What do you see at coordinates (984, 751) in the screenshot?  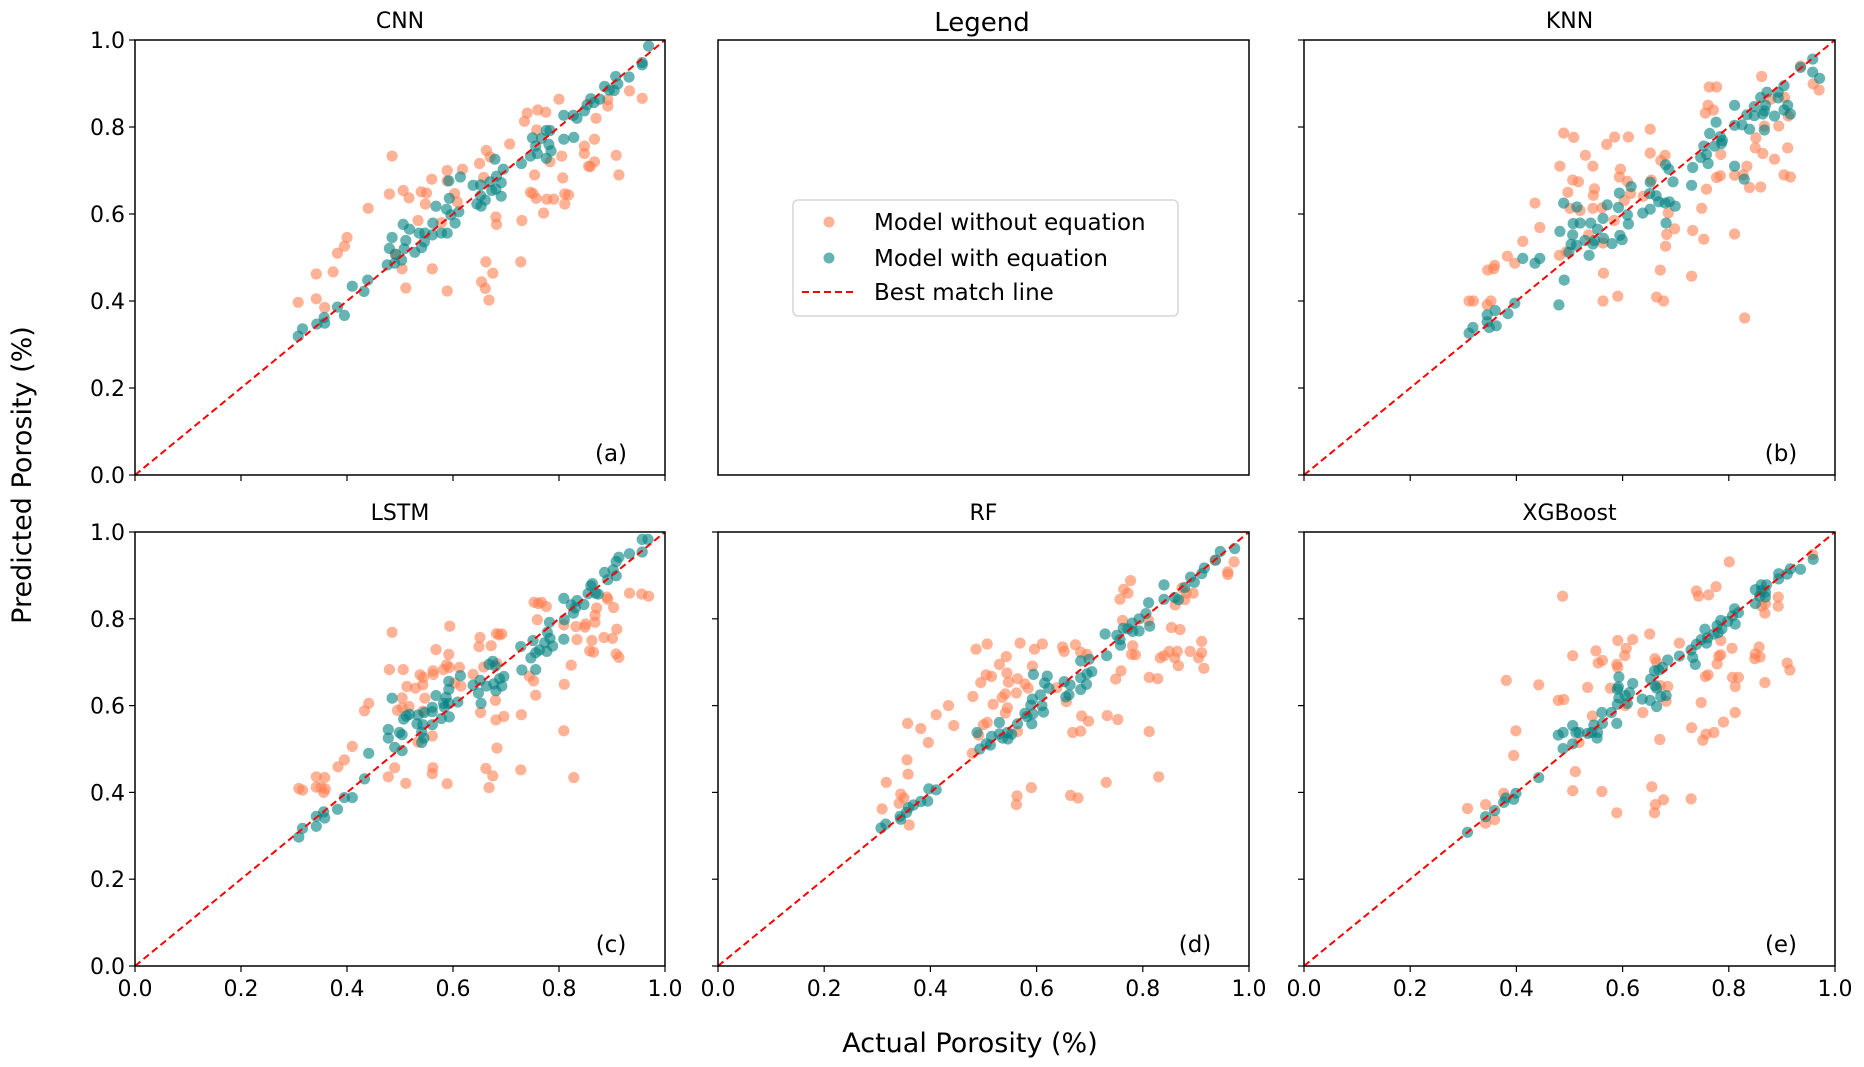 I see `subplot-rf: RF 0.0 0.2 0.4 0.6 0.8 1.0 (d)` at bounding box center [984, 751].